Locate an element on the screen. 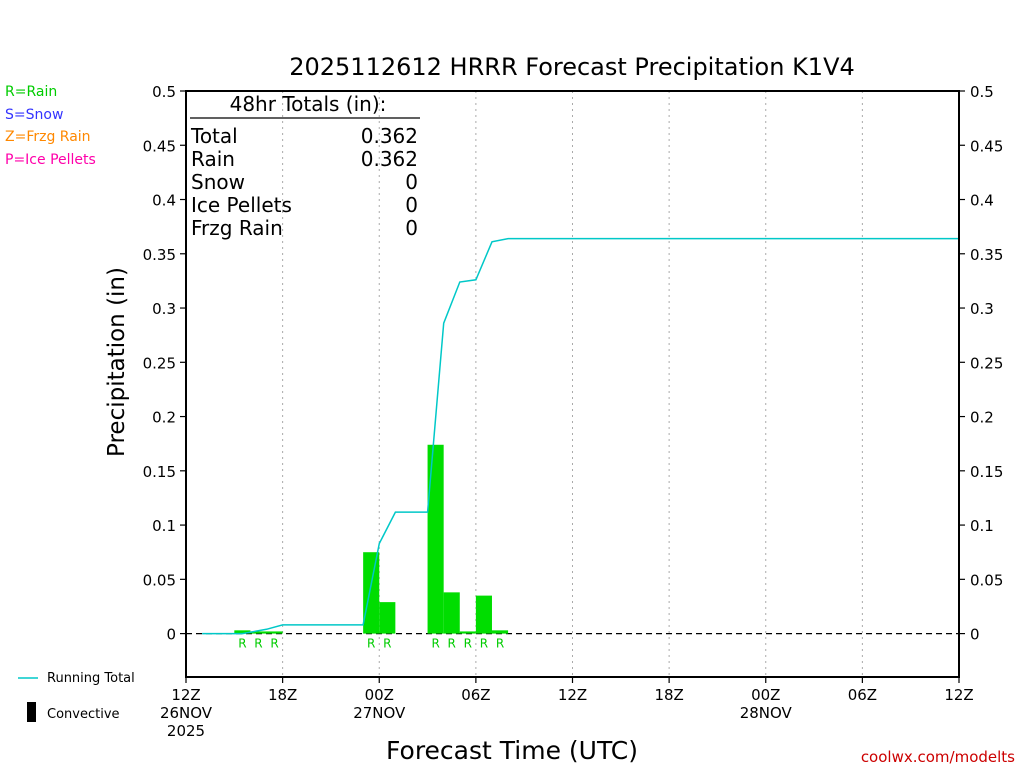 This screenshot has height=768, width=1024. totals-label: Rain is located at coordinates (213, 159).